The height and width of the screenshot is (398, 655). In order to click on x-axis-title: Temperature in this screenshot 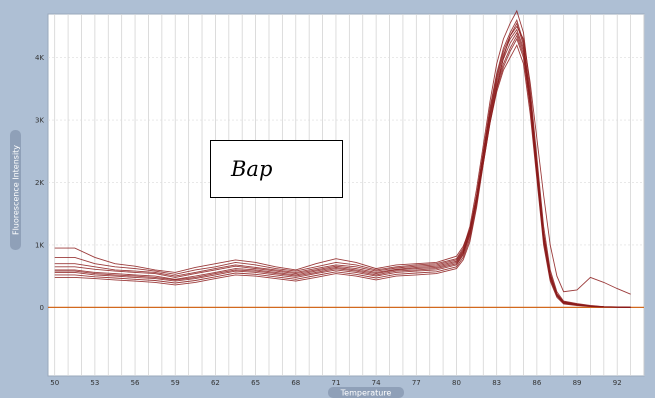, I will do `click(366, 393)`.